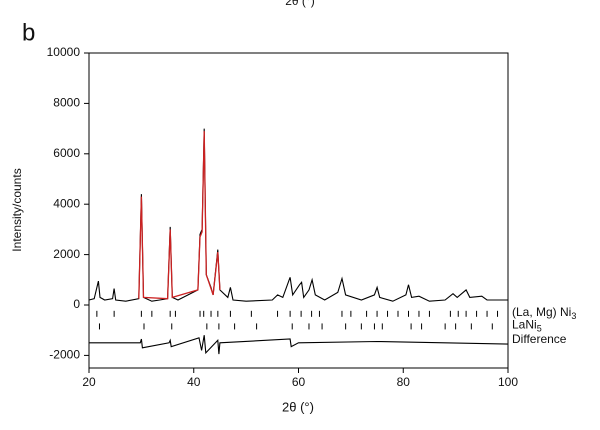 Image resolution: width=600 pixels, height=430 pixels. Describe the element at coordinates (404, 382) in the screenshot. I see `x-tick-label: 80` at that location.